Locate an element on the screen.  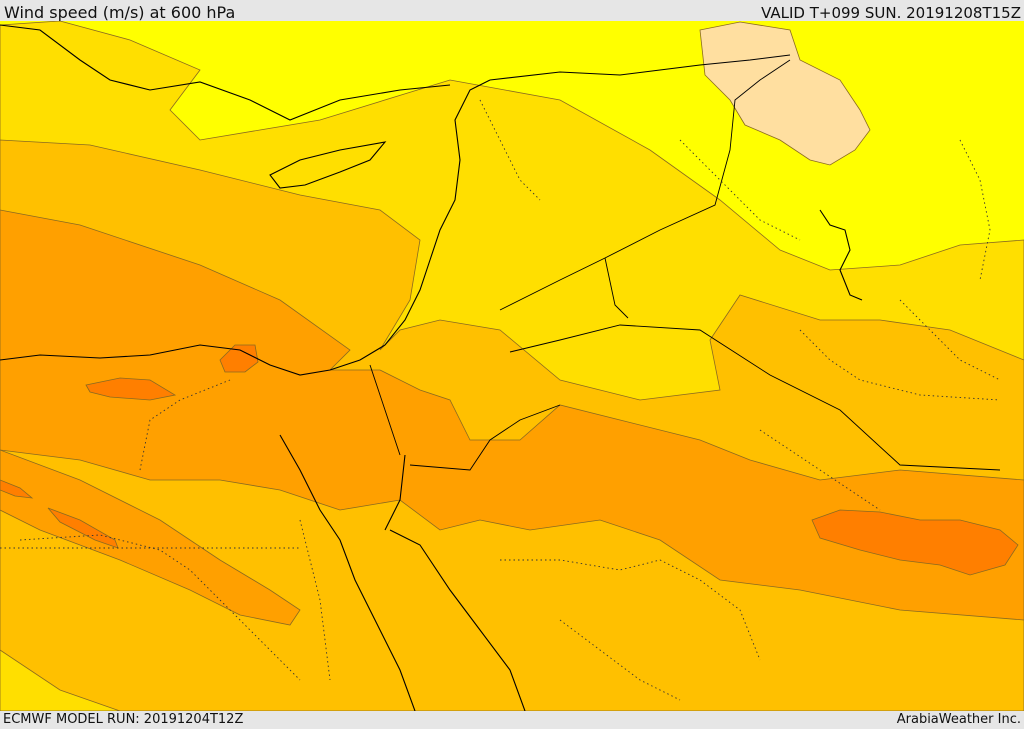
band-light-southwest is located at coordinates (60, 680).